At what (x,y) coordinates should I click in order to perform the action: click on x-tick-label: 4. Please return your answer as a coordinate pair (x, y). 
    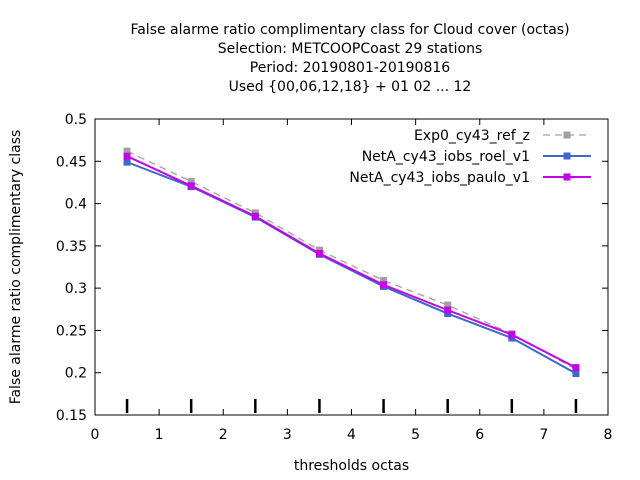
    Looking at the image, I should click on (351, 435).